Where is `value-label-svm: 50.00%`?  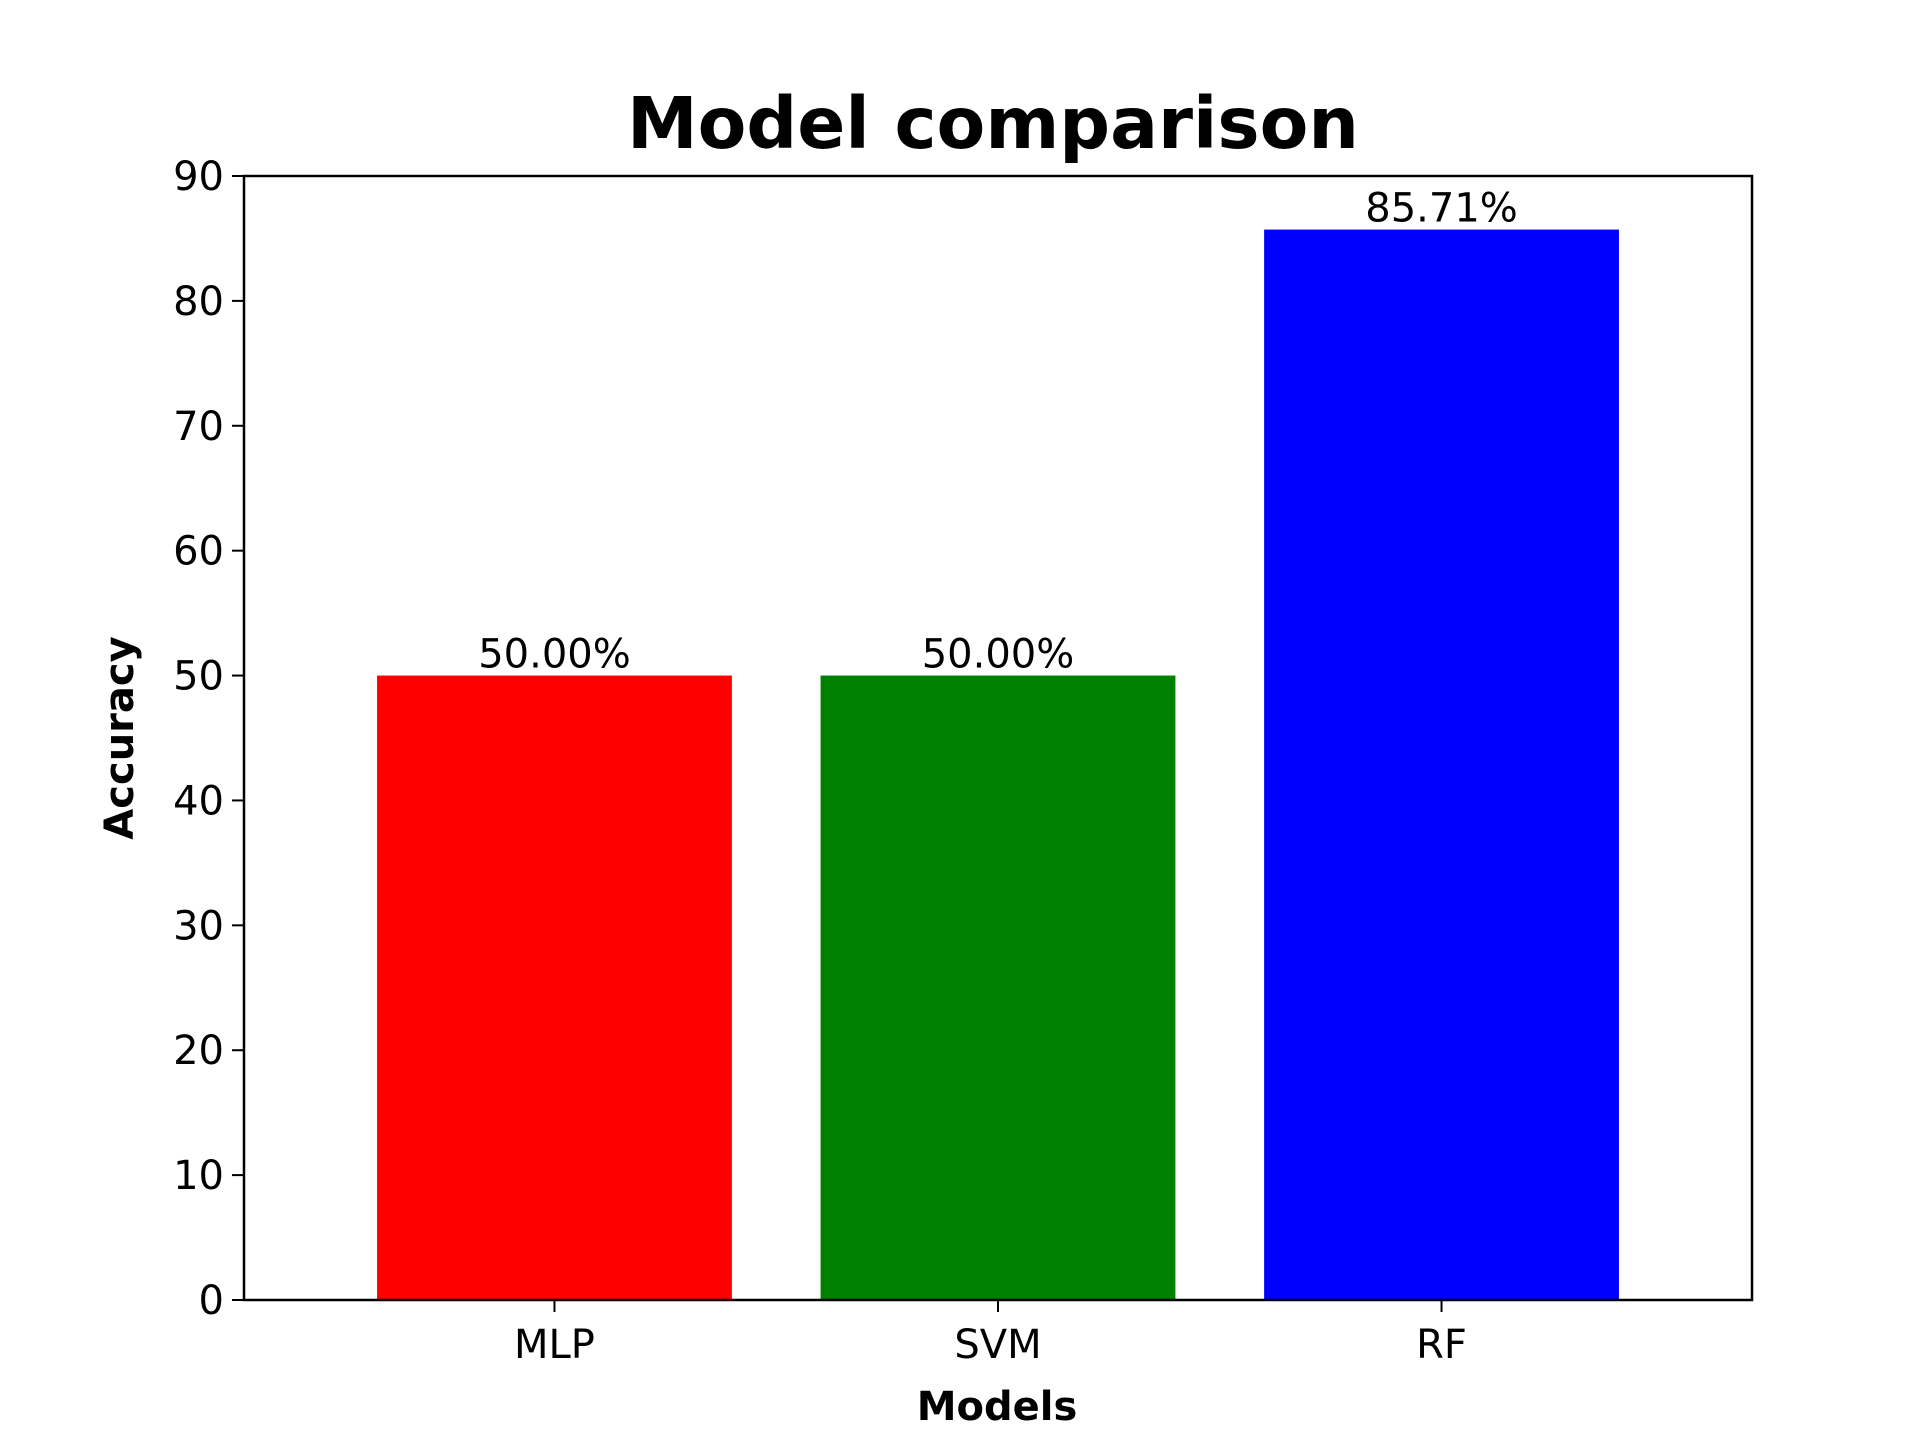 value-label-svm: 50.00% is located at coordinates (998, 655).